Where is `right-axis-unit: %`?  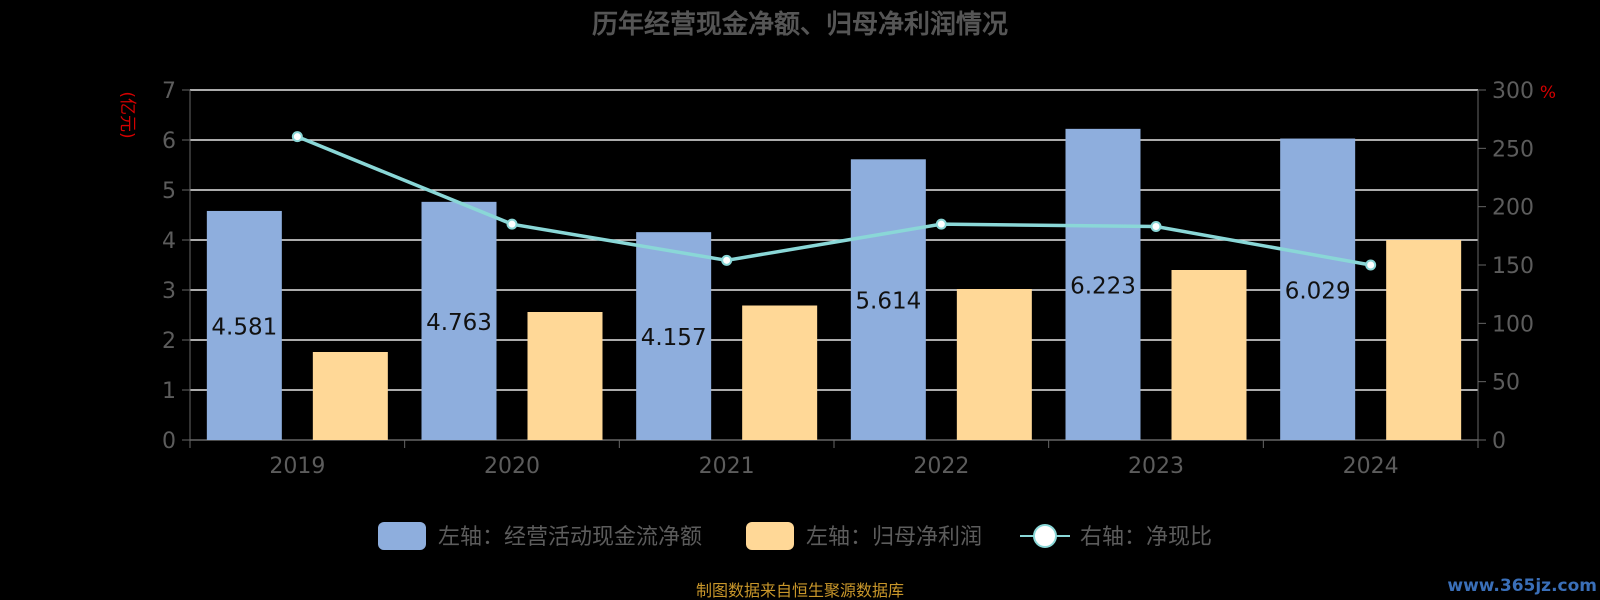
right-axis-unit: % is located at coordinates (1548, 93).